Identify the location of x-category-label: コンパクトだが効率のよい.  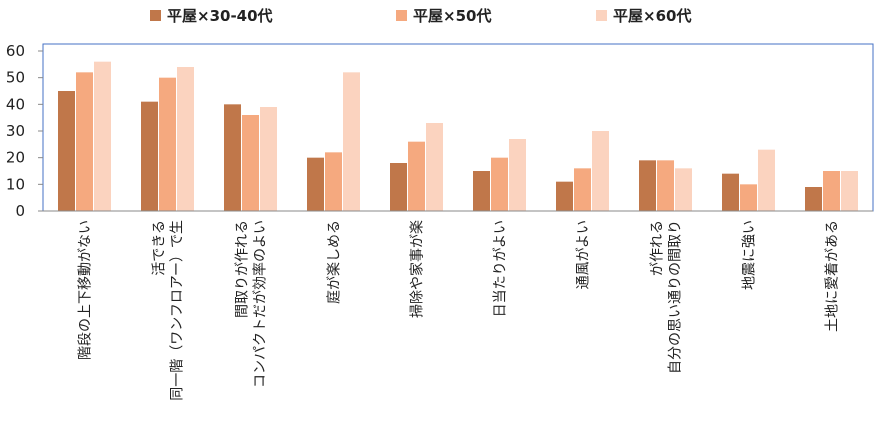
(260, 304).